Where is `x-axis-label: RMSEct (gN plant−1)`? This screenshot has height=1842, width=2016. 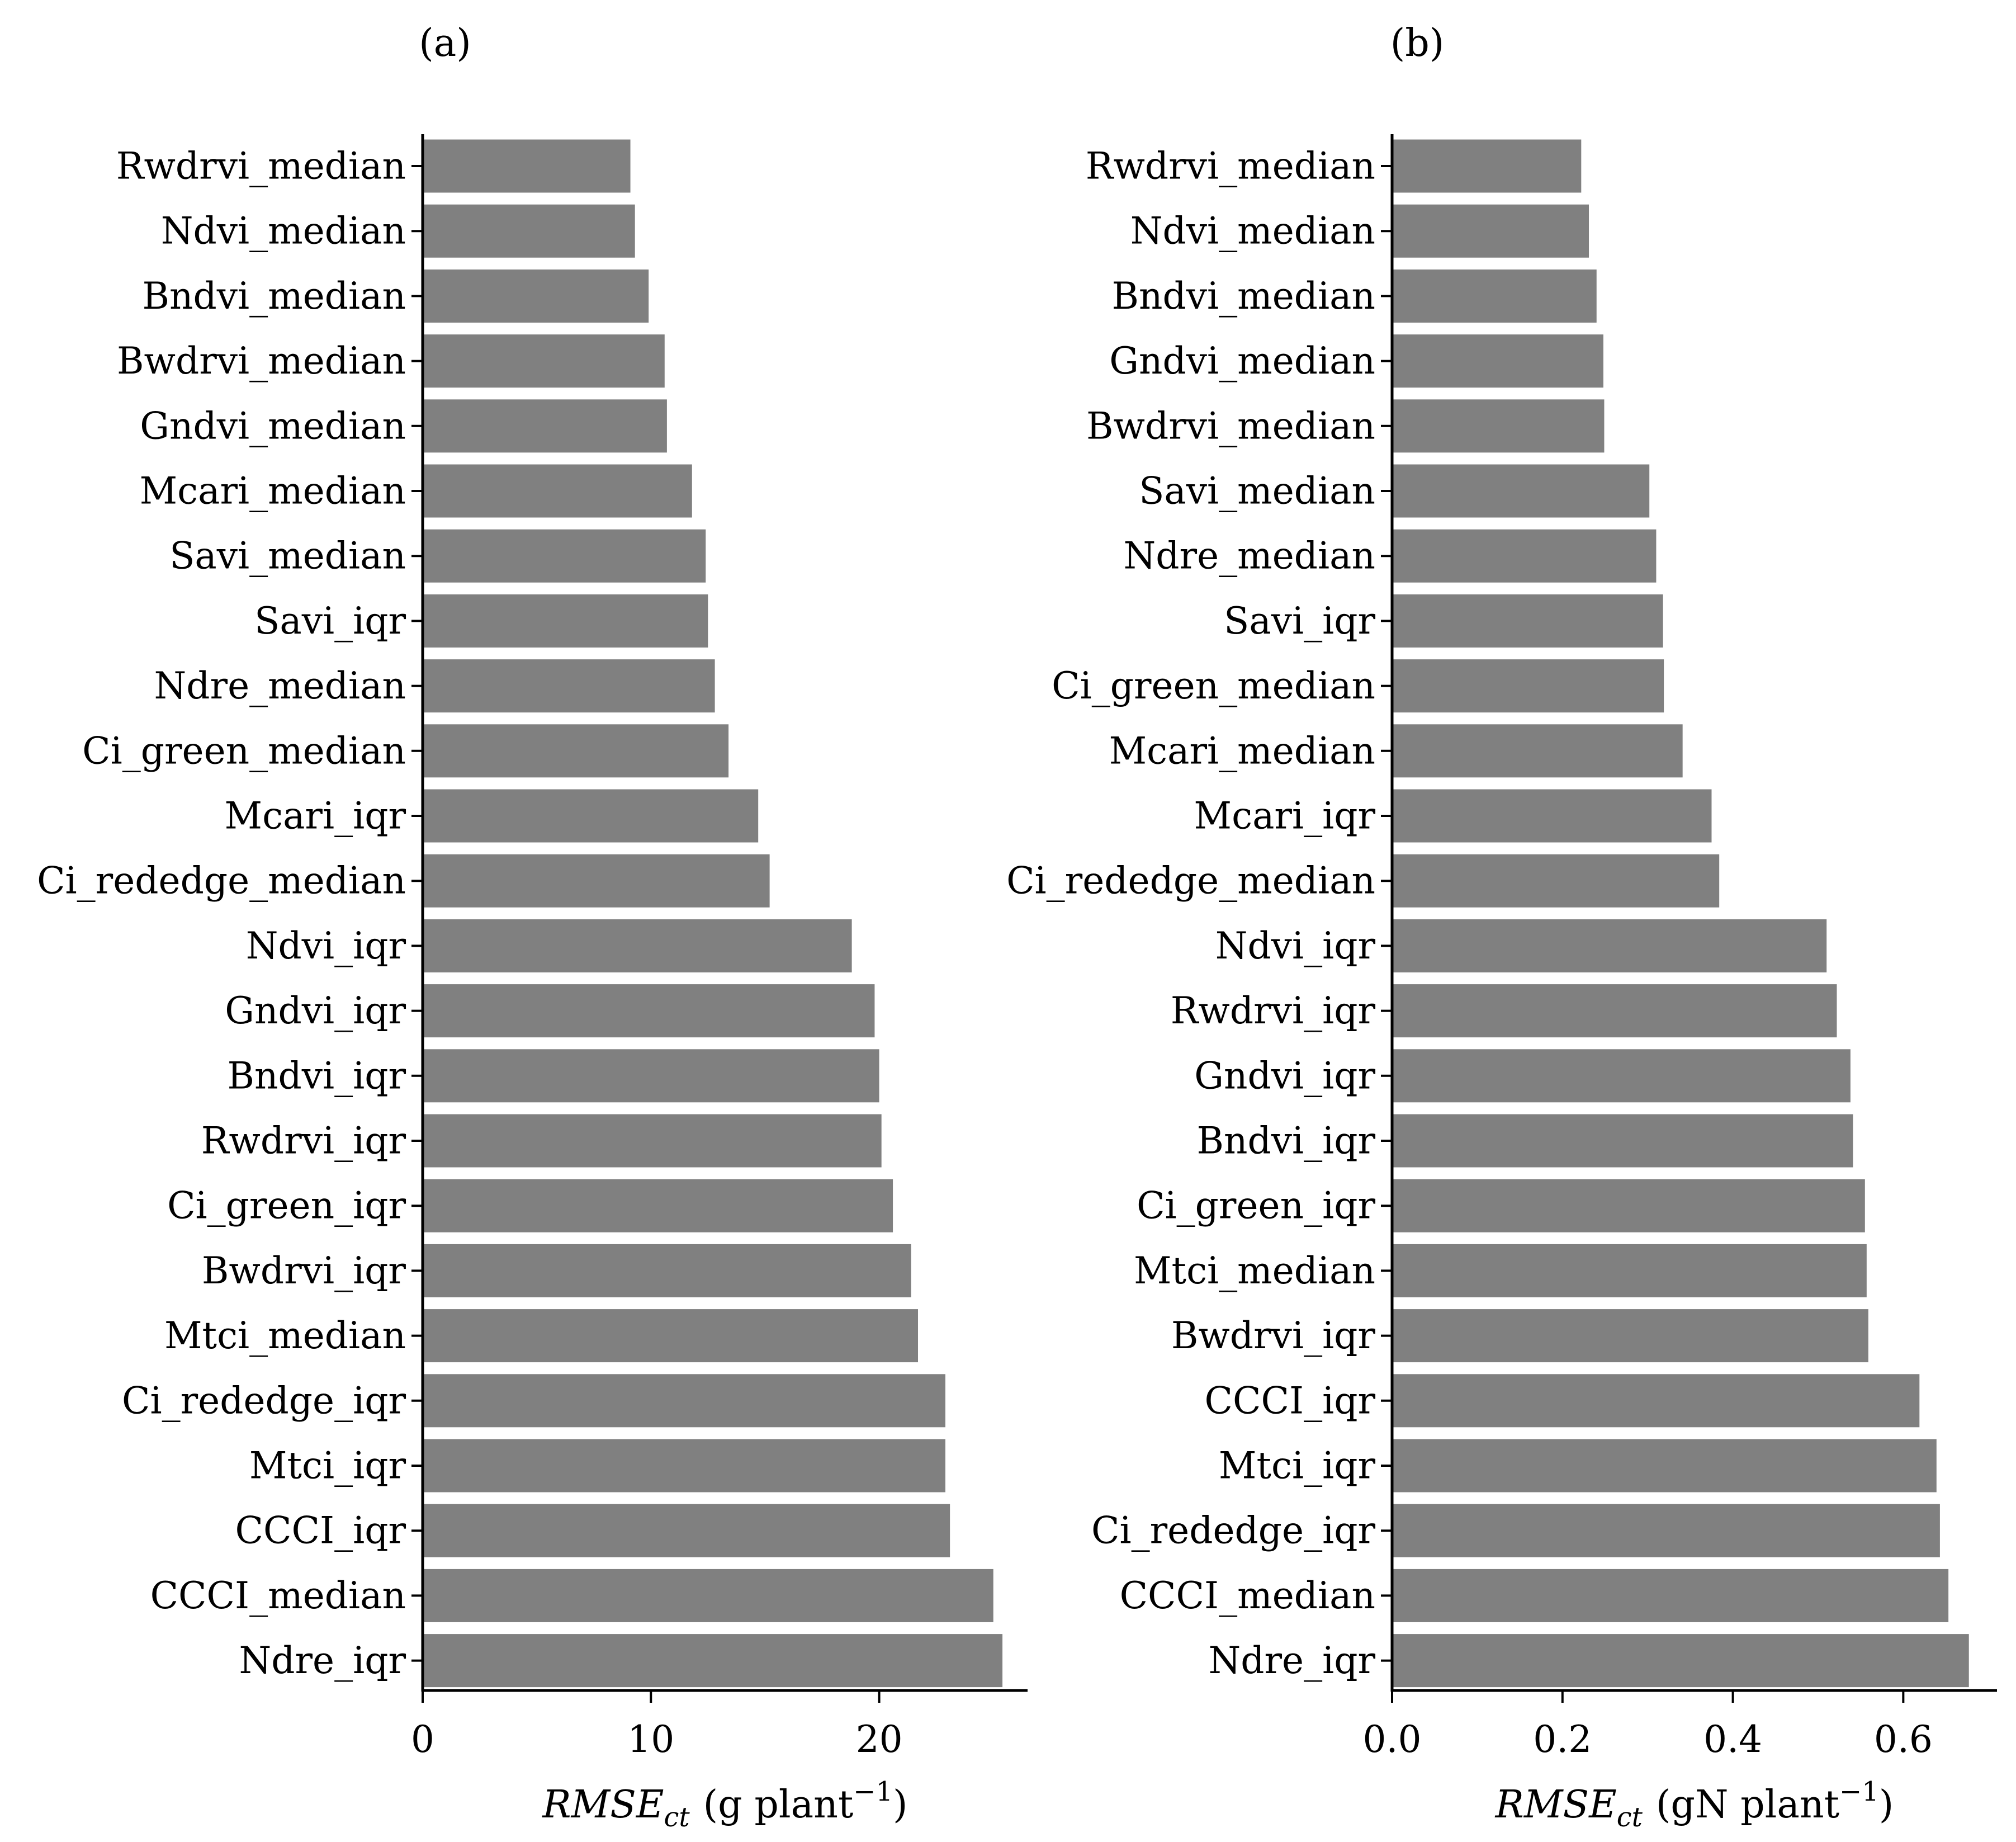
x-axis-label: RMSEct (gN plant−1) is located at coordinates (1694, 1804).